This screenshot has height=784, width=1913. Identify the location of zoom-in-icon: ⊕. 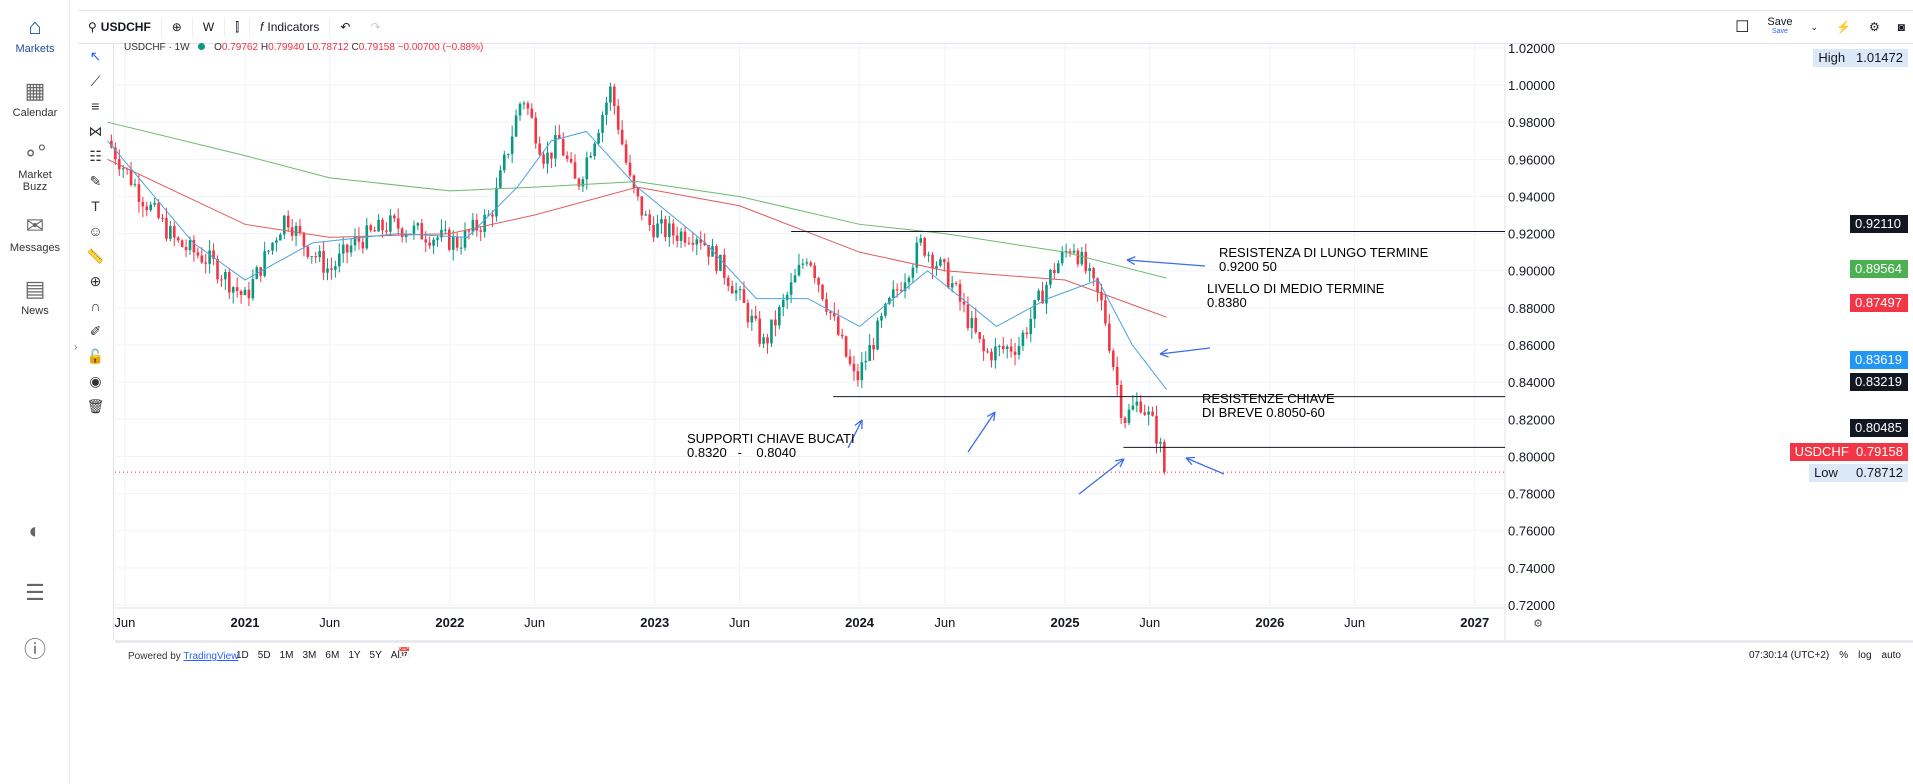
(95, 281).